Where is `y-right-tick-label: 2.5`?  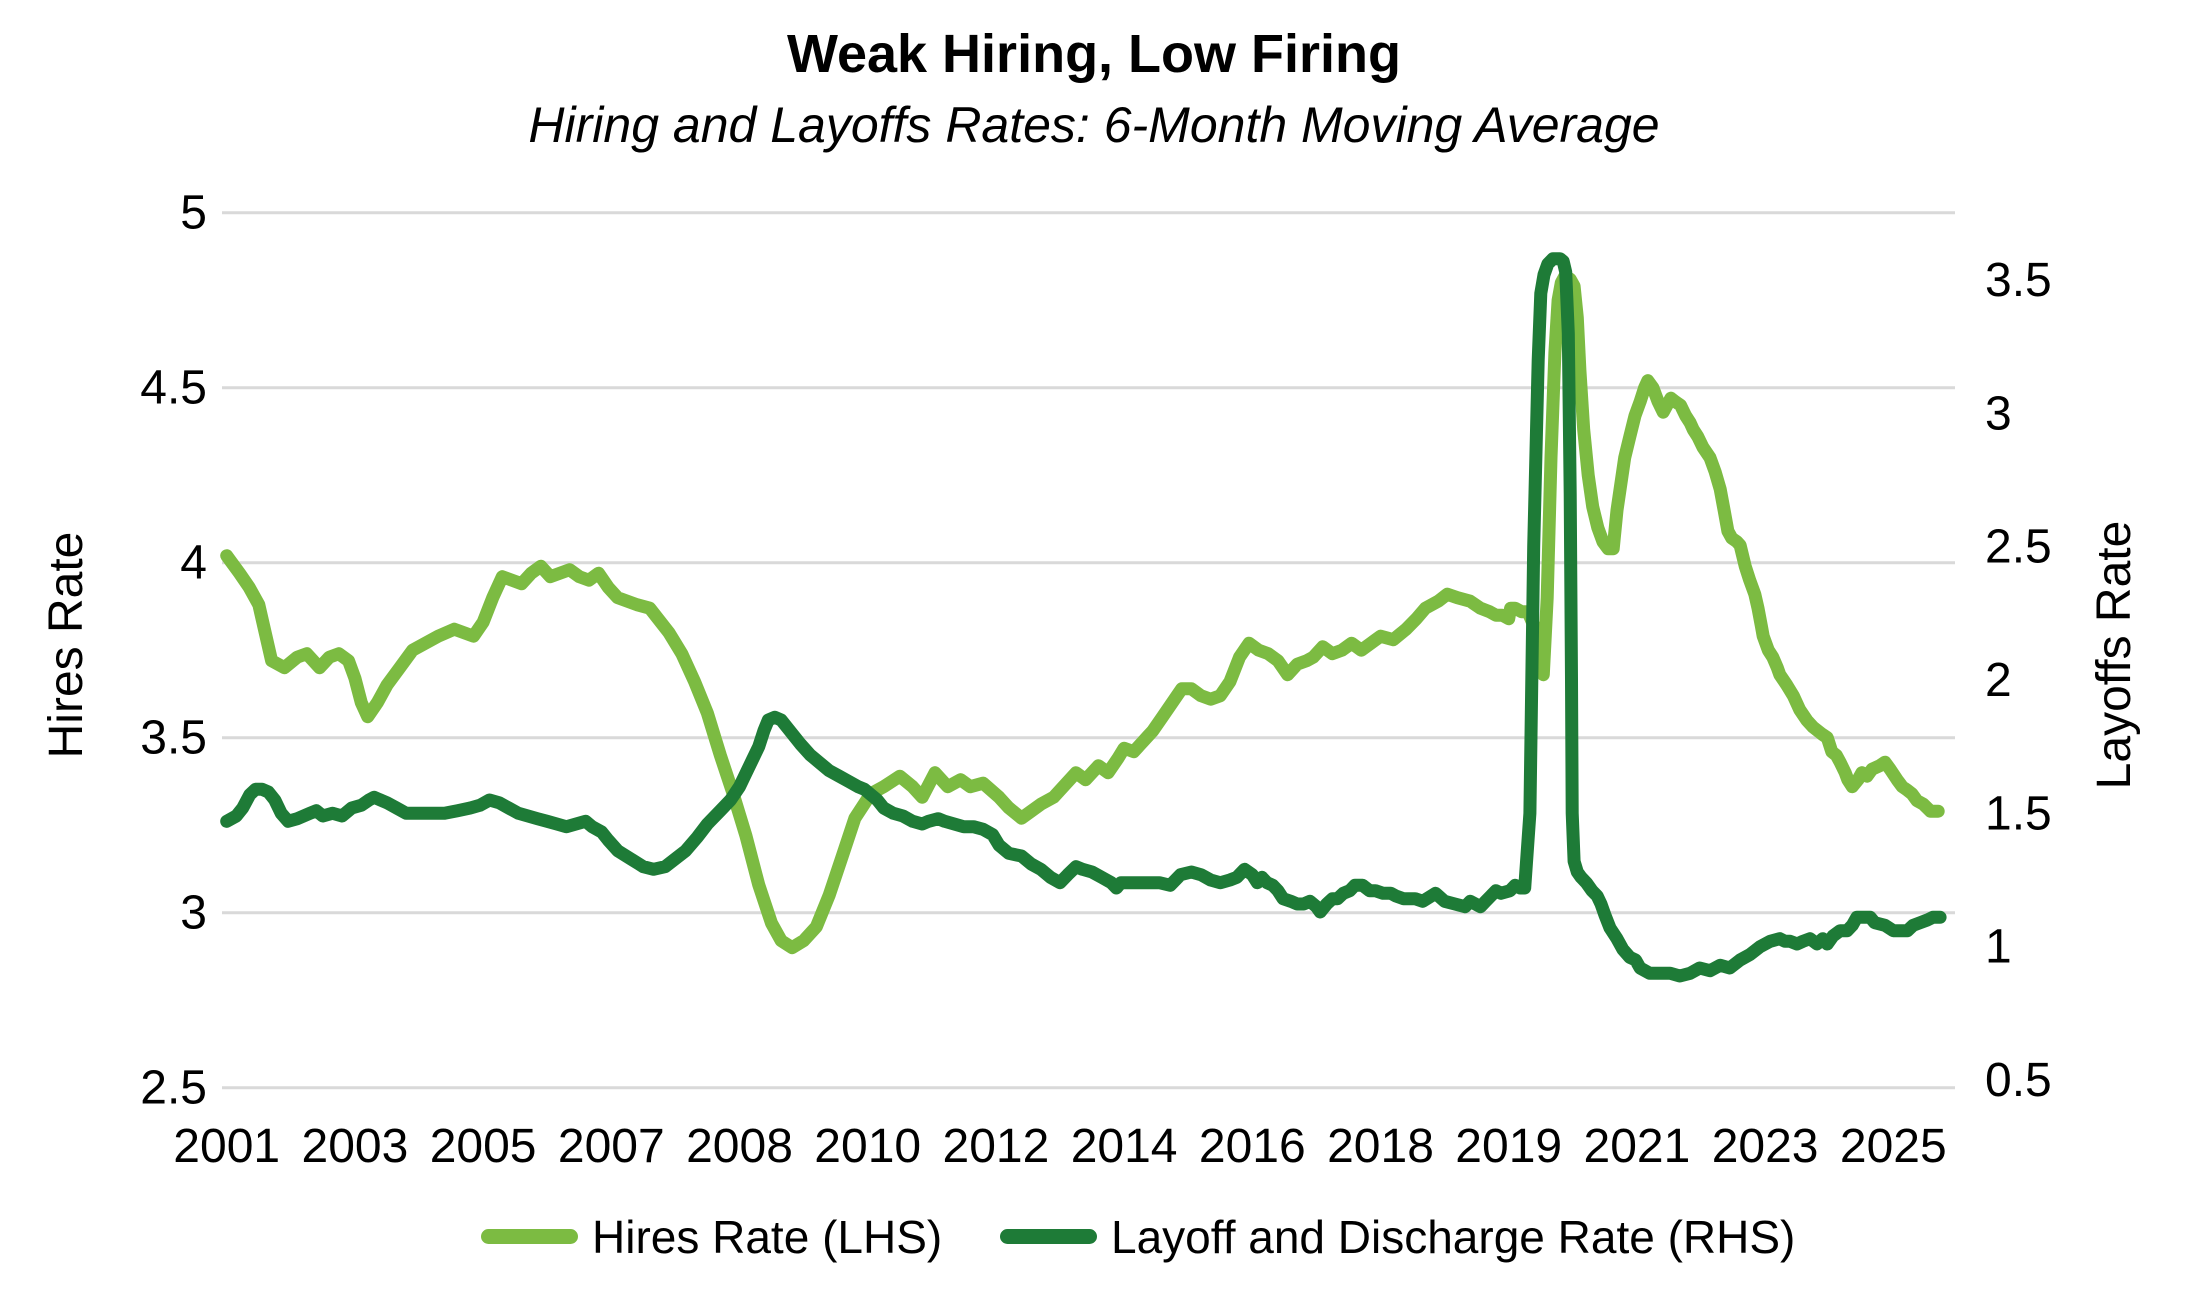 y-right-tick-label: 2.5 is located at coordinates (2018, 547).